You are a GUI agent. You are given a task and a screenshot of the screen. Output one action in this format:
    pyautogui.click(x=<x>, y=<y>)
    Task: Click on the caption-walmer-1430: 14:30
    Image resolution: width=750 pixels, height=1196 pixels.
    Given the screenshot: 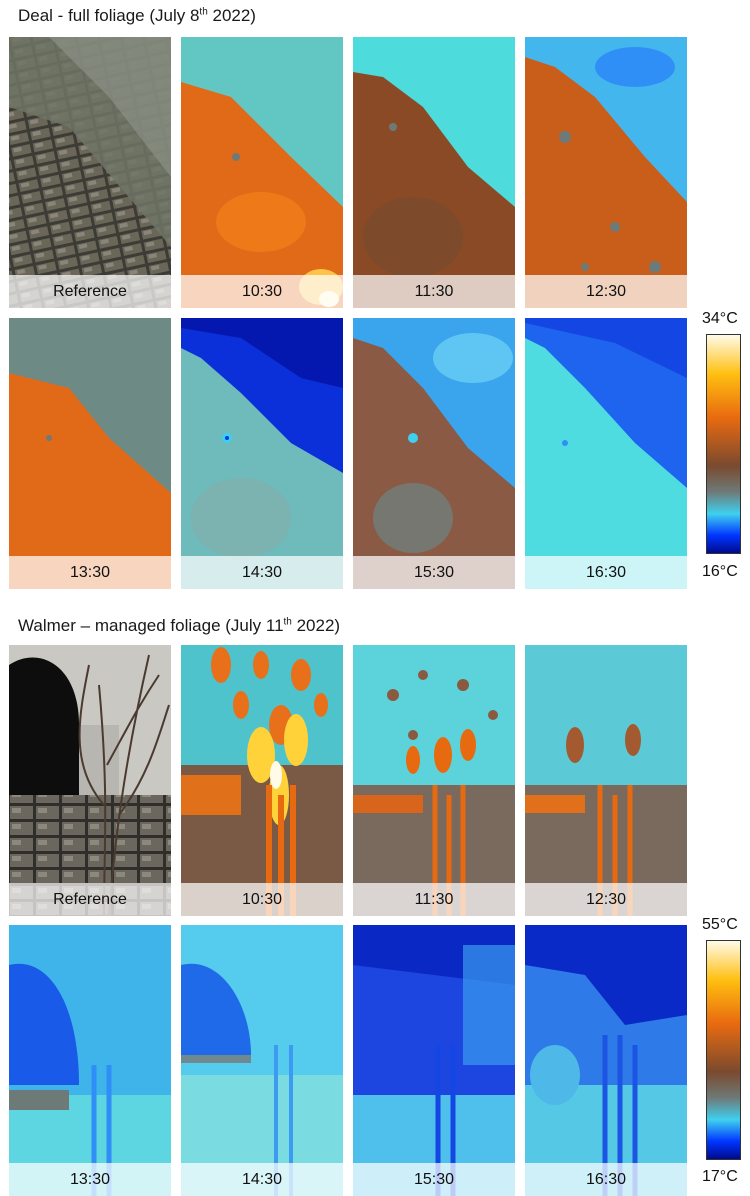 What is the action you would take?
    pyautogui.click(x=262, y=1179)
    